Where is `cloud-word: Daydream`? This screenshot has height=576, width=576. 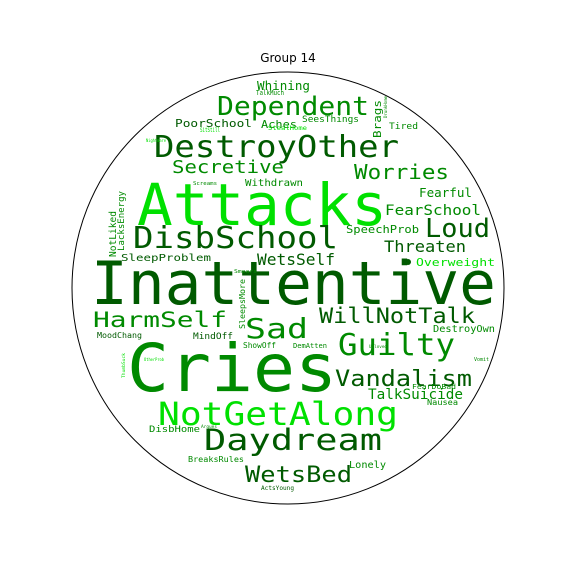
cloud-word: Daydream is located at coordinates (293, 440).